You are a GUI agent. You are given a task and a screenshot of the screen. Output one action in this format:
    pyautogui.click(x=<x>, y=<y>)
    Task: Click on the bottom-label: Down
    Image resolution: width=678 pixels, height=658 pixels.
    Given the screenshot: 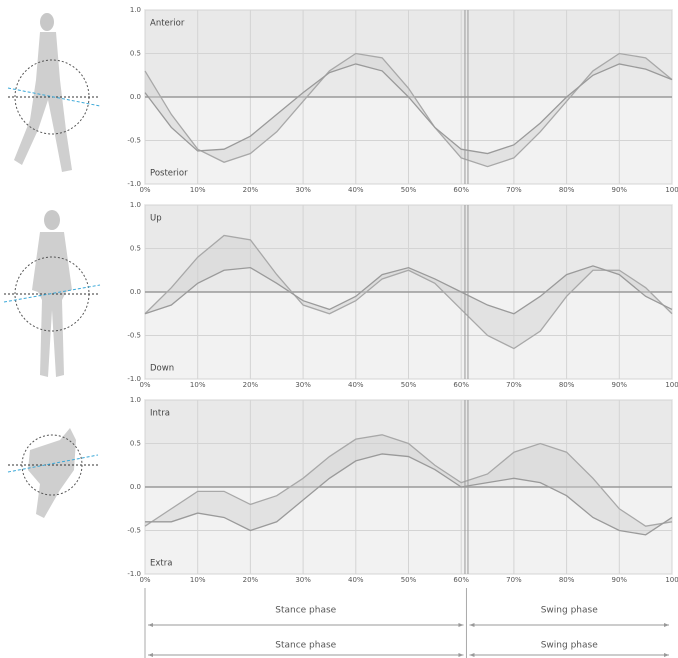 What is the action you would take?
    pyautogui.click(x=162, y=369)
    